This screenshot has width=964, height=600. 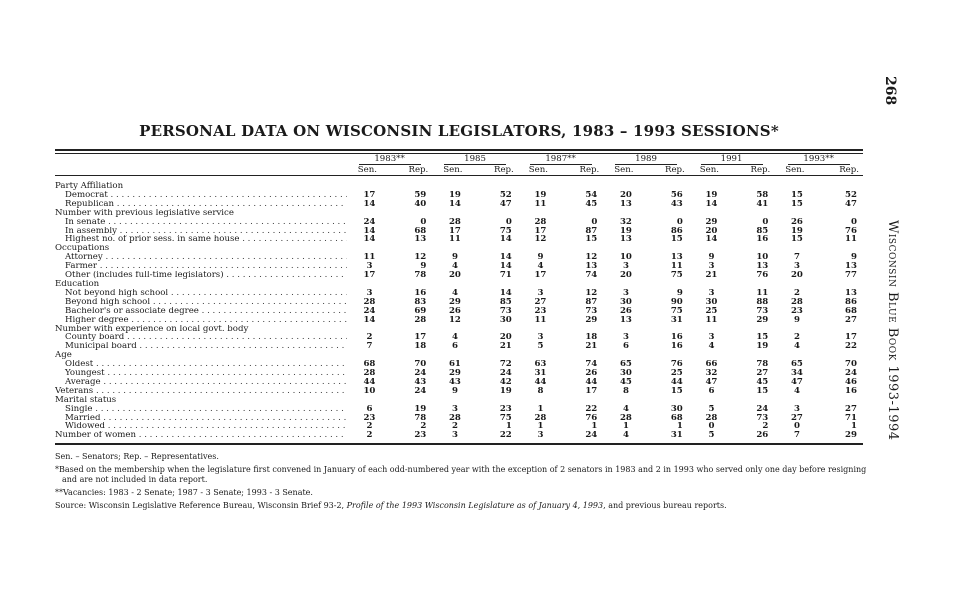 What do you see at coordinates (420, 275) in the screenshot?
I see `assembly-value: 78` at bounding box center [420, 275].